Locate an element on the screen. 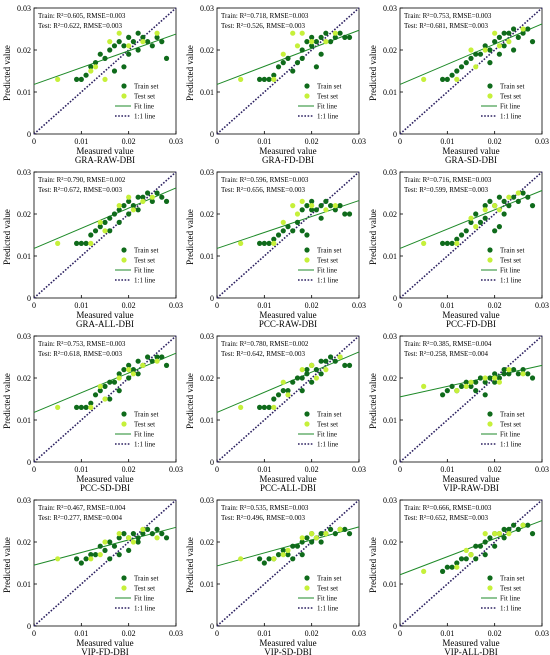  y-tick-label: 0.03 is located at coordinates (24, 172).